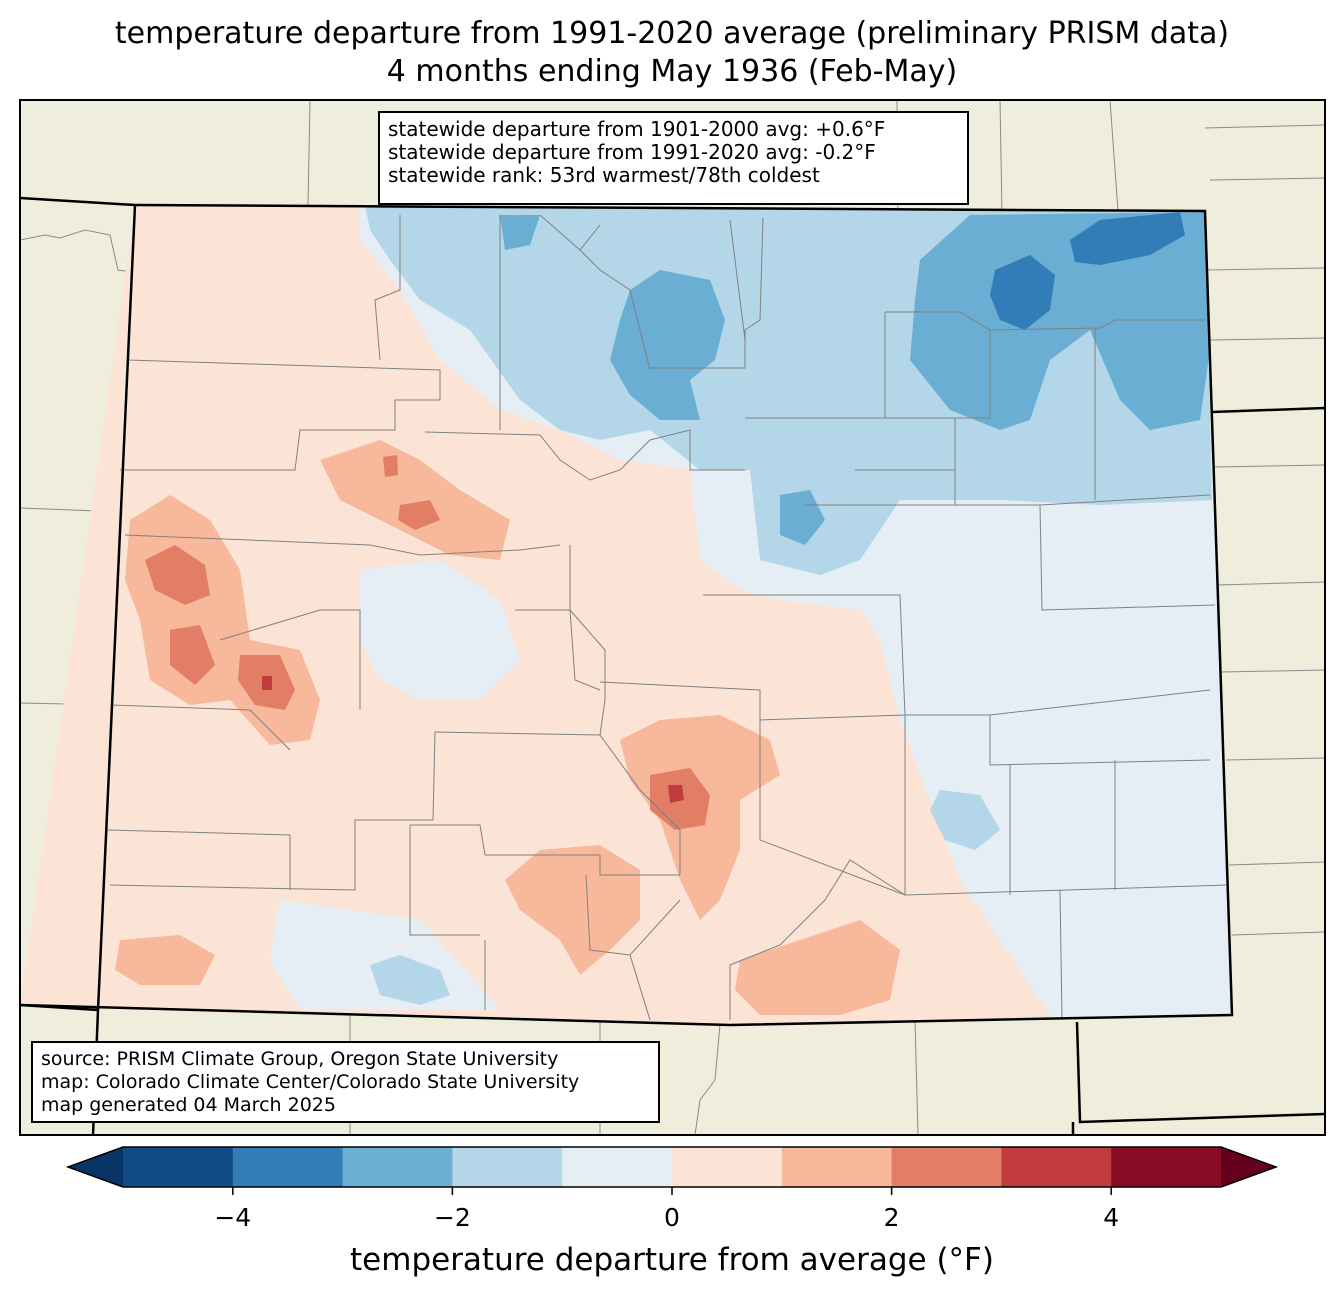  What do you see at coordinates (672, 1217) in the screenshot?
I see `colorbar-tick-label: 0` at bounding box center [672, 1217].